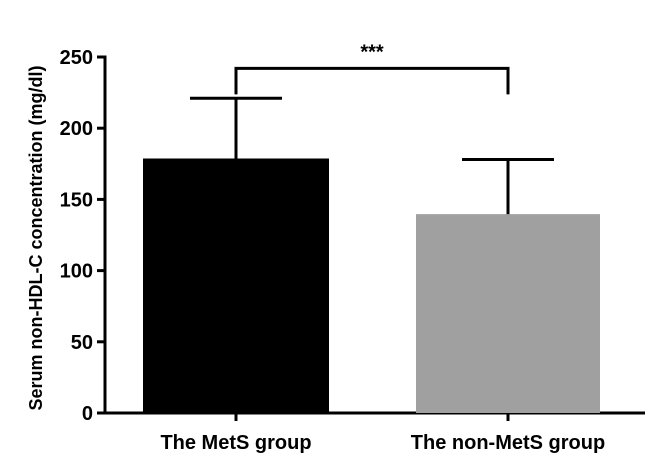 The height and width of the screenshot is (460, 645). I want to click on significance-annotation: ***, so click(372, 68).